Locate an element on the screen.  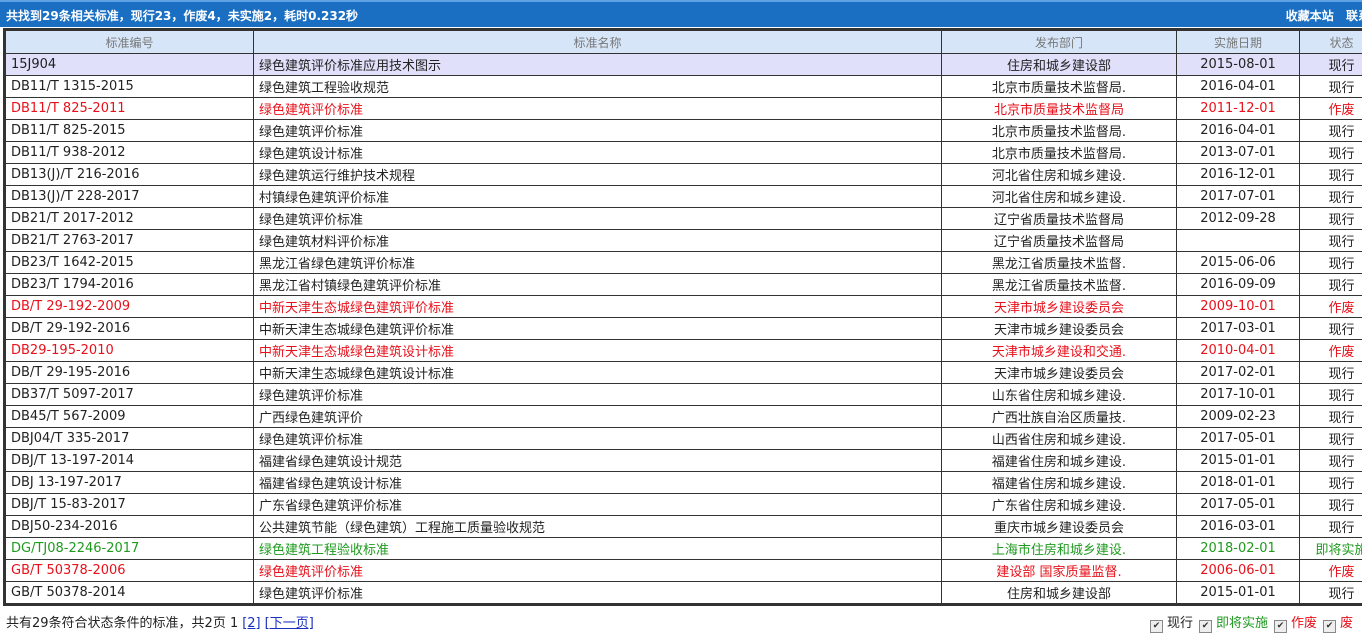
effective-date: 2012-09-28 is located at coordinates (1238, 219).